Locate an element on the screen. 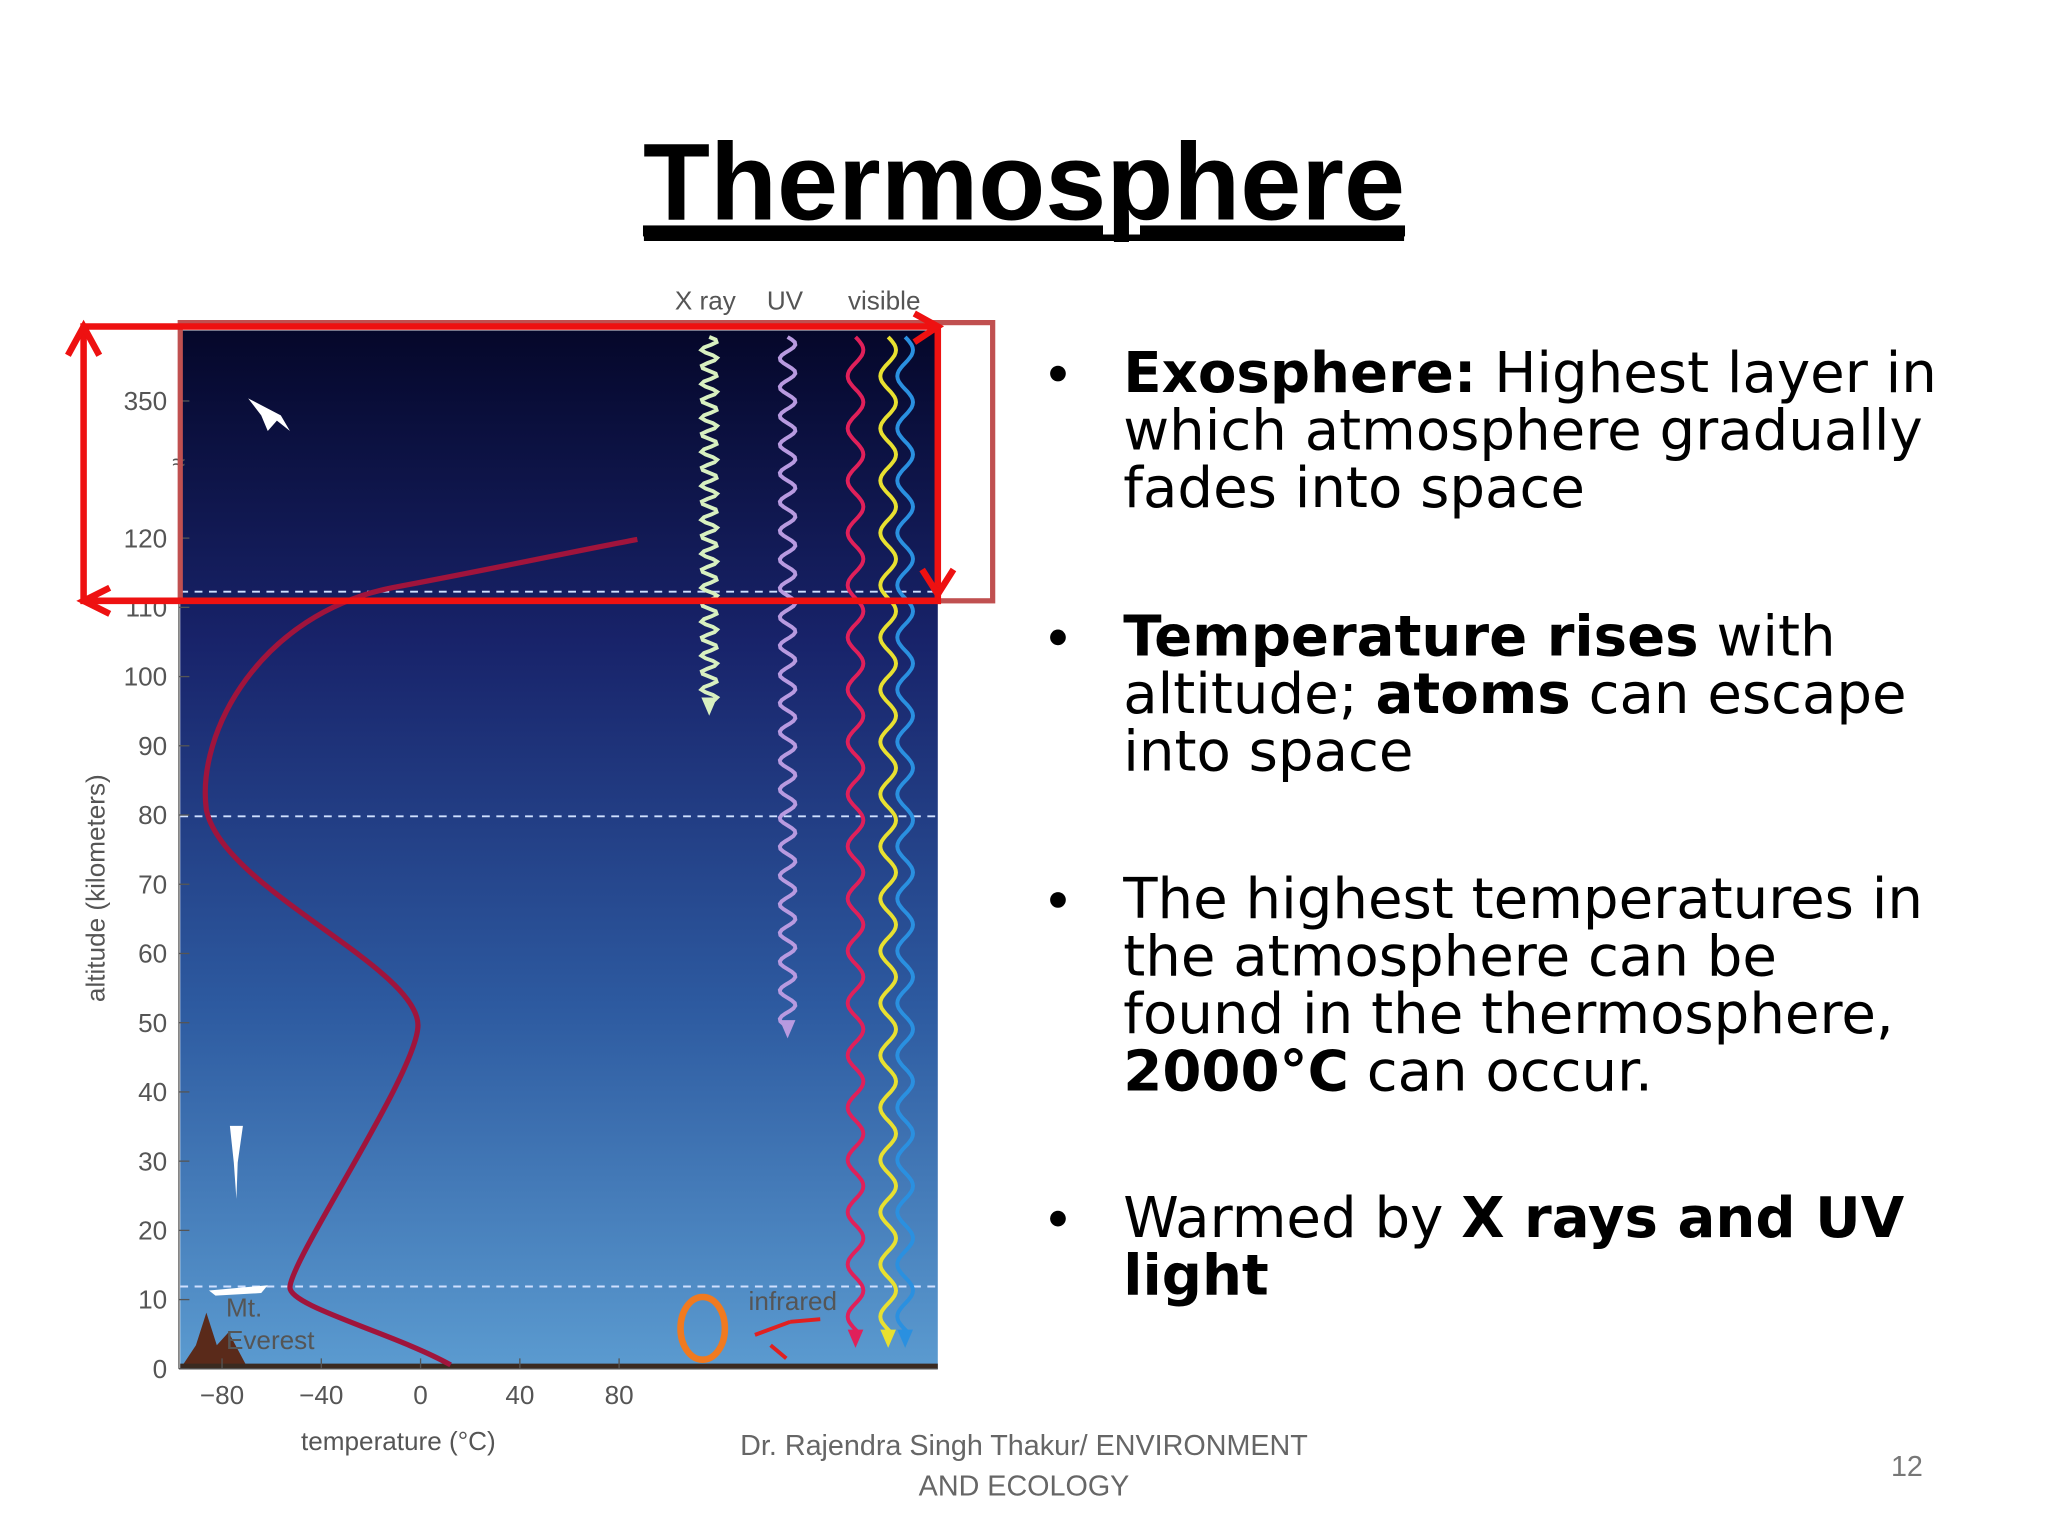  bullet-line: found in the thermosphere, is located at coordinates (1508, 1014).